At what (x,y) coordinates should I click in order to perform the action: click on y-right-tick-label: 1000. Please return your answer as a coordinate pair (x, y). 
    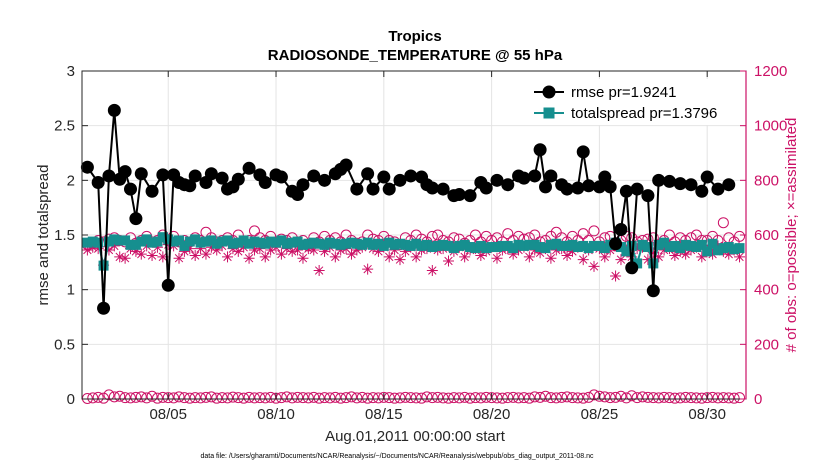
    Looking at the image, I should click on (770, 126).